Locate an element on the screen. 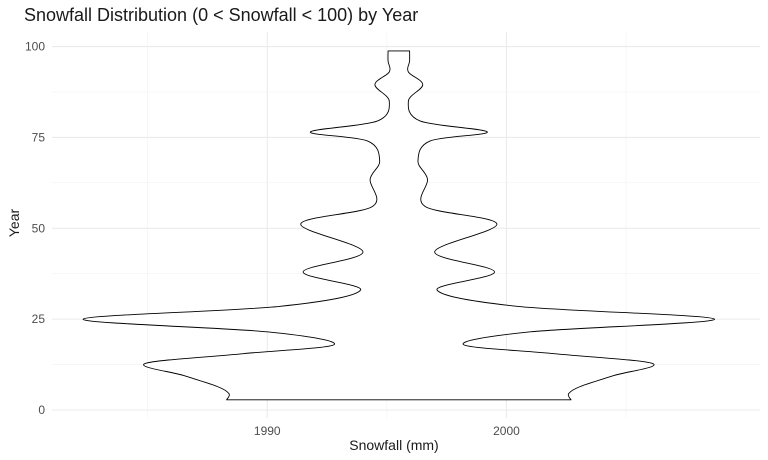  y-tick-label: 50 is located at coordinates (39, 228).